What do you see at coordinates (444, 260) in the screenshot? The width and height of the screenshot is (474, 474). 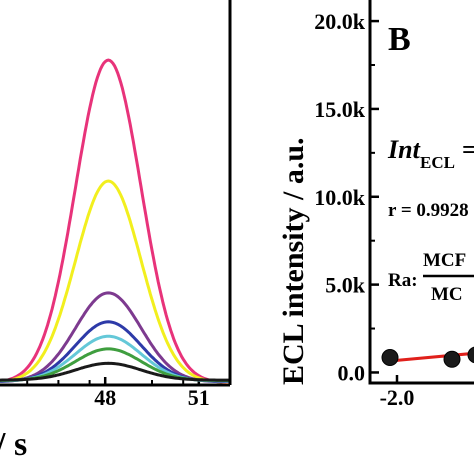 I see `ratio-numerator: MCF` at bounding box center [444, 260].